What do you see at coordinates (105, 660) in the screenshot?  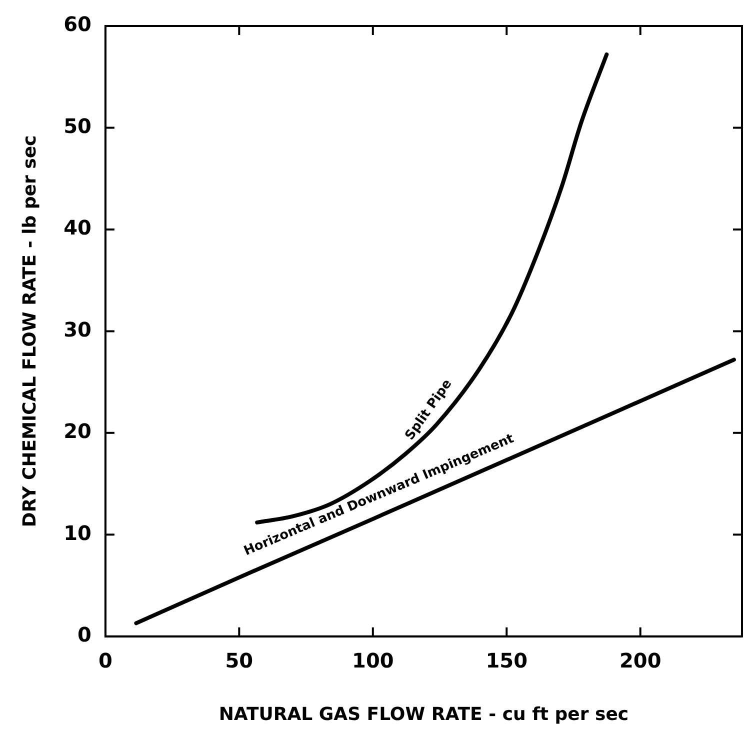 I see `x-tick-label: 0` at bounding box center [105, 660].